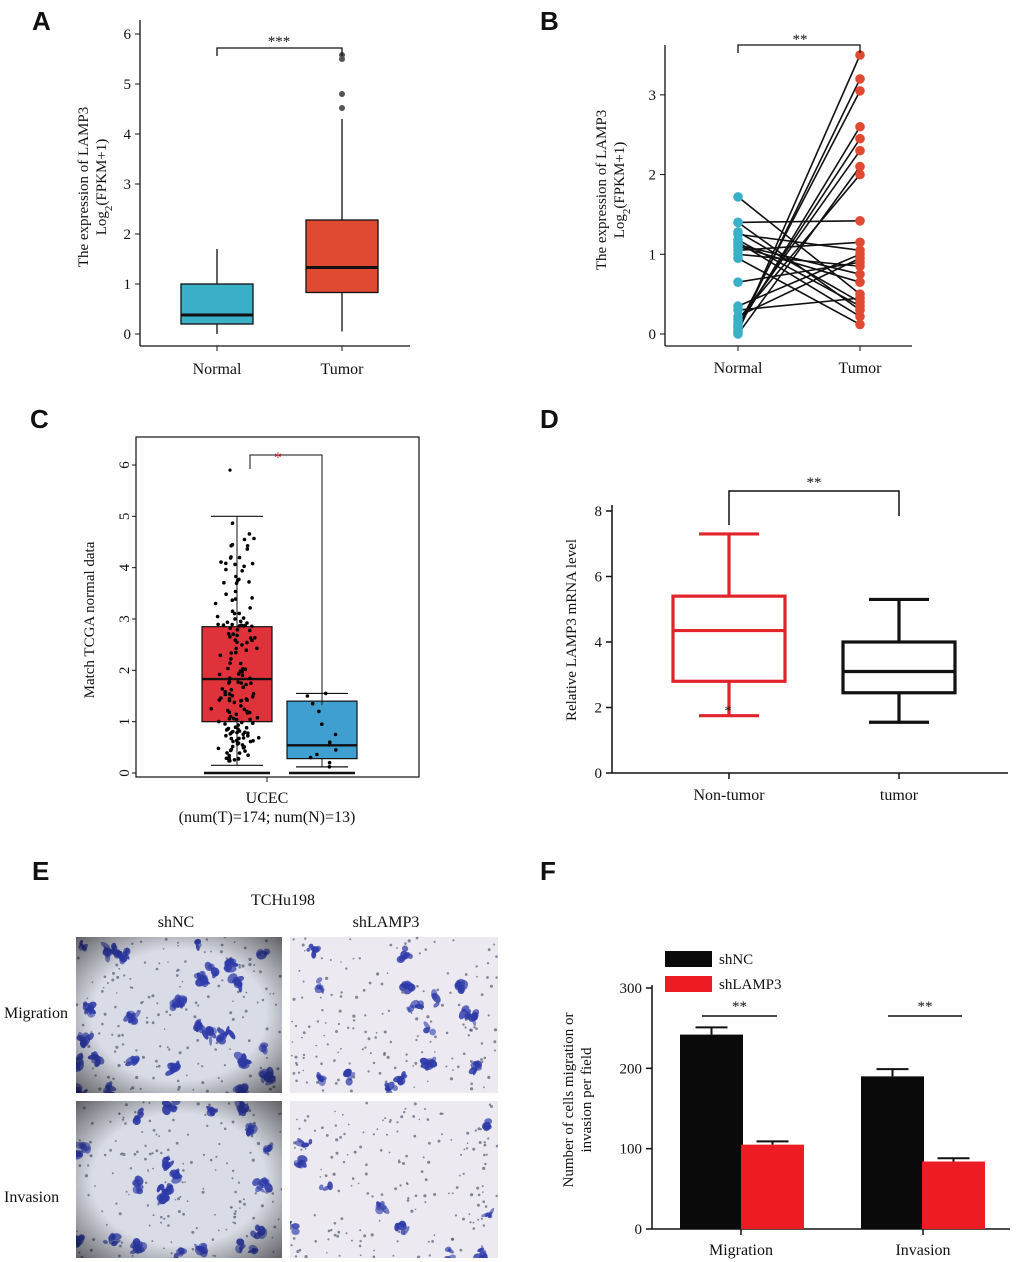 The width and height of the screenshot is (1020, 1262). I want to click on panel-e-col-shlamp3: shLAMP3, so click(386, 922).